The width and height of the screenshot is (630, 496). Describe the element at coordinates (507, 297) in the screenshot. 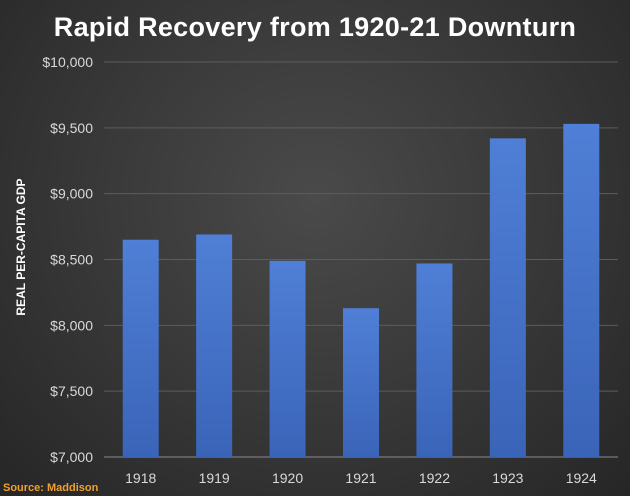

I see `bar-1923` at that location.